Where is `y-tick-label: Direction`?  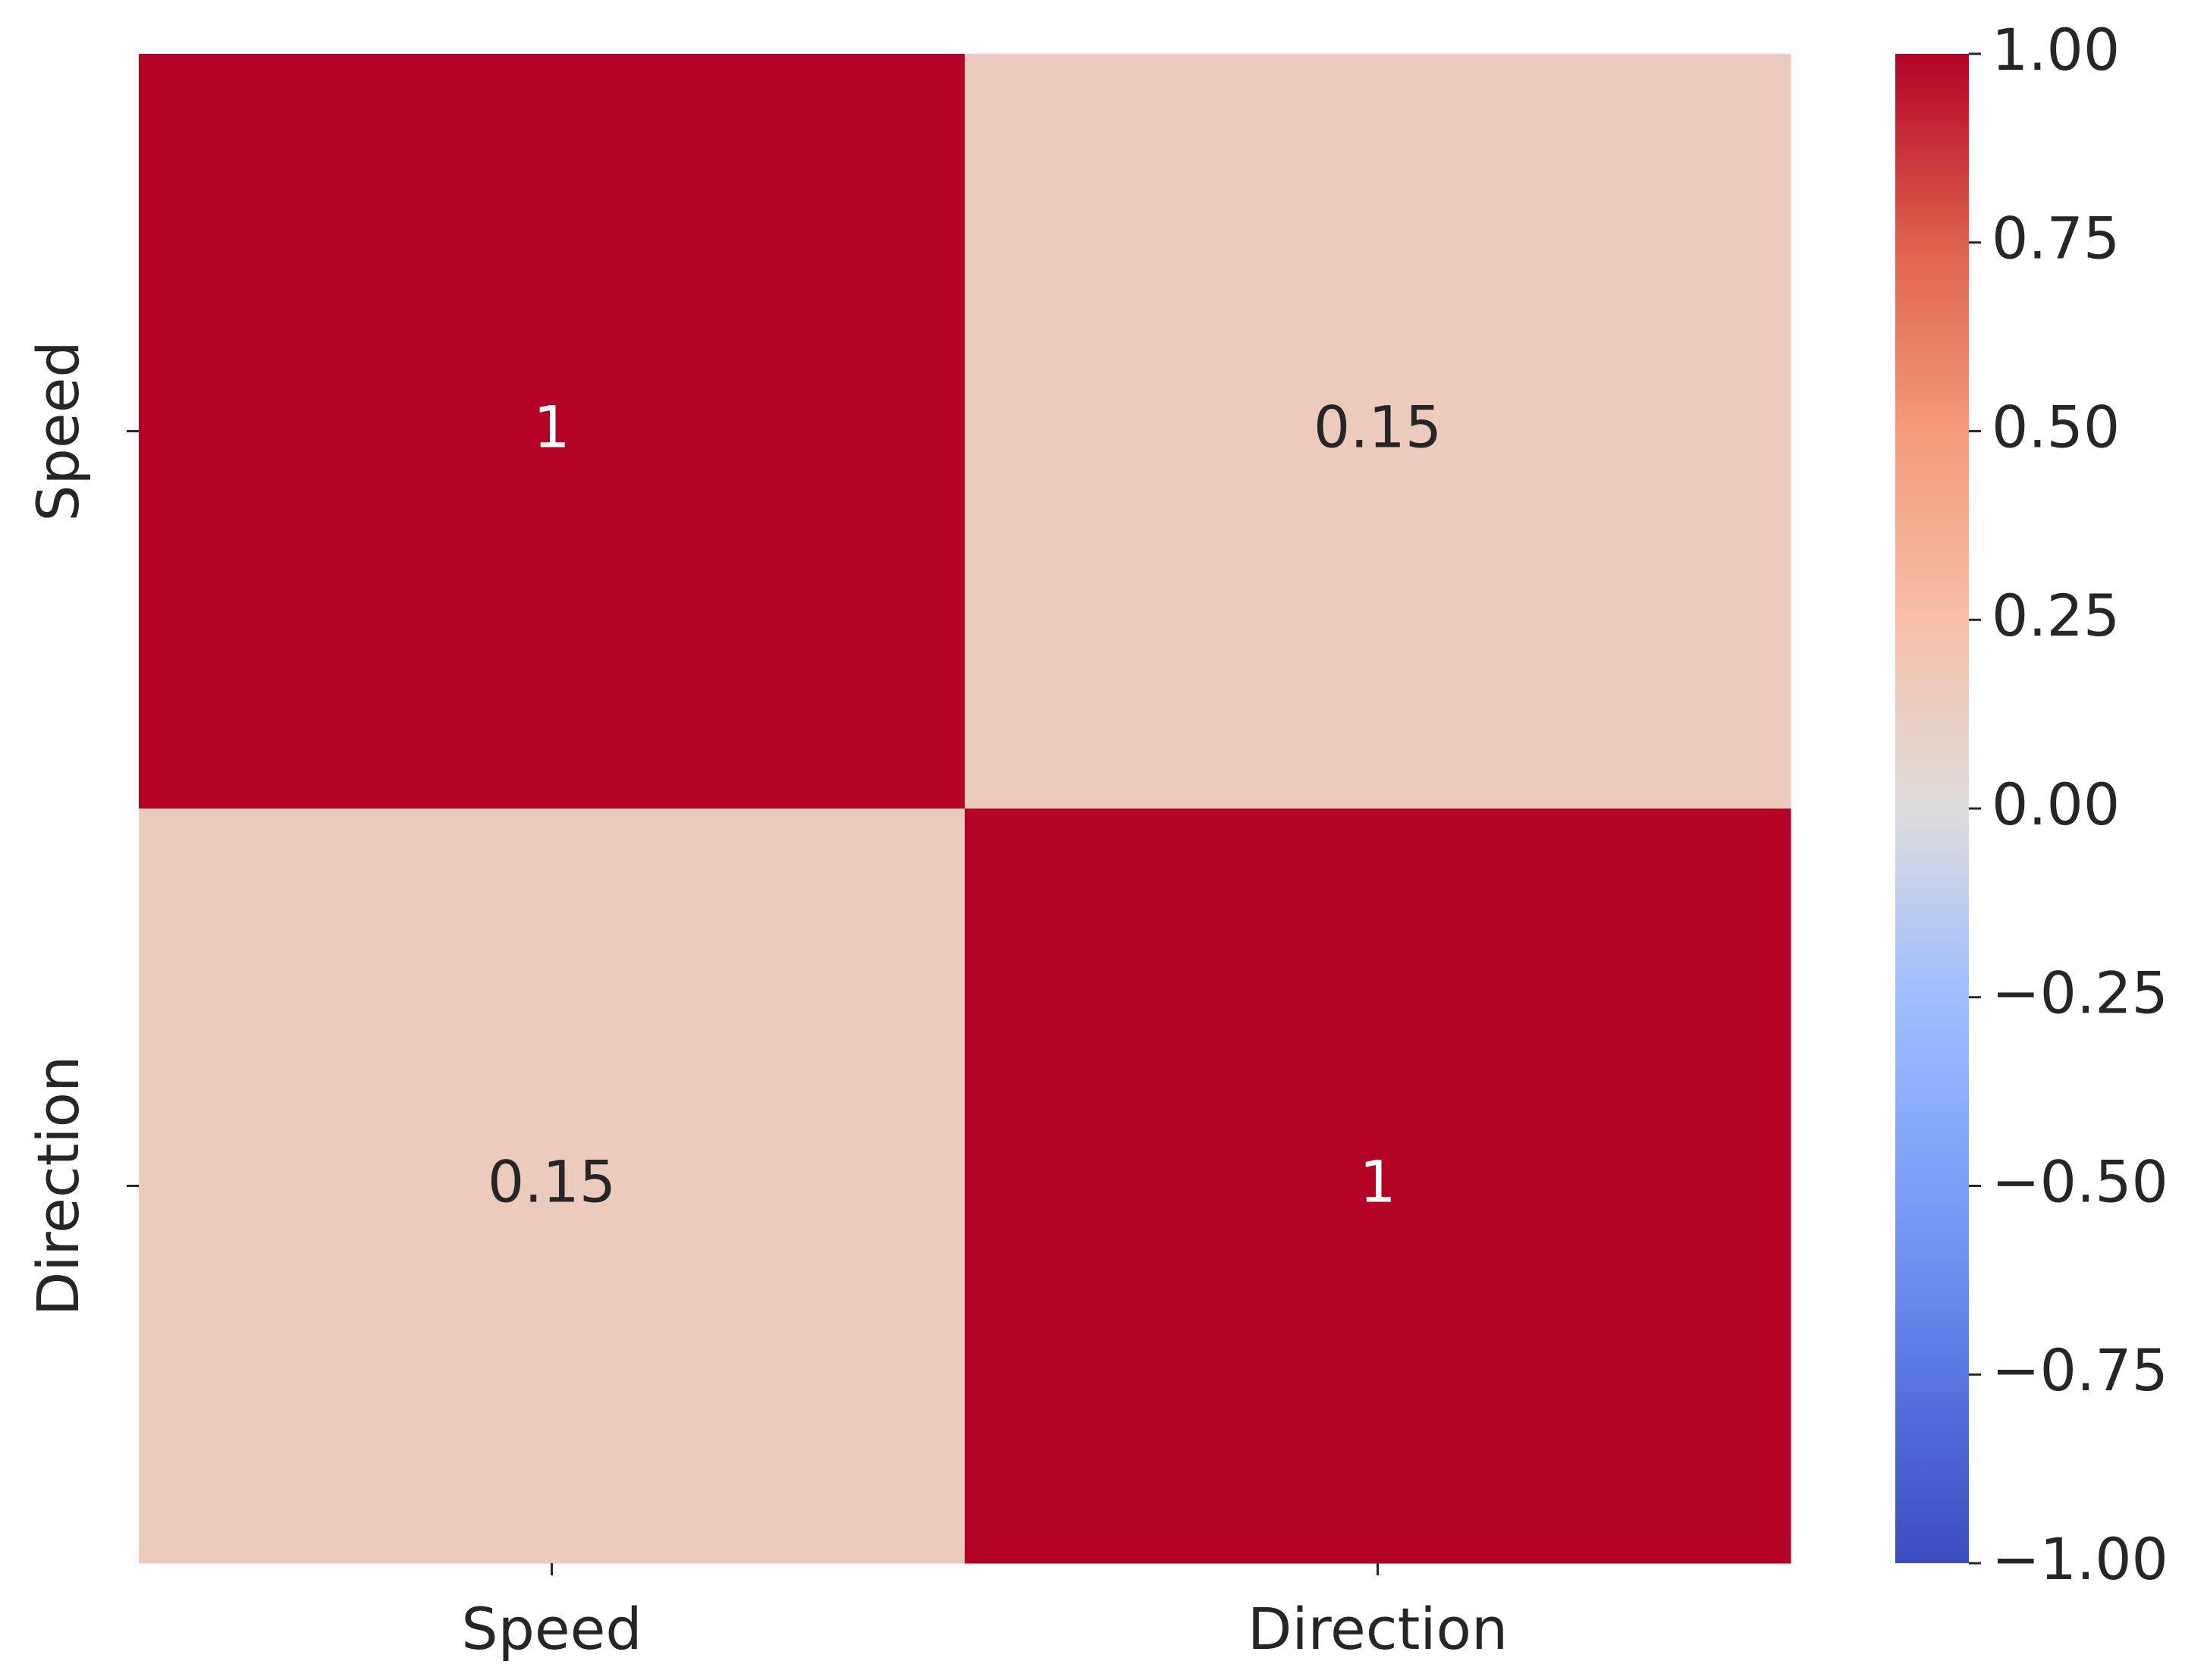 y-tick-label: Direction is located at coordinates (58, 1186).